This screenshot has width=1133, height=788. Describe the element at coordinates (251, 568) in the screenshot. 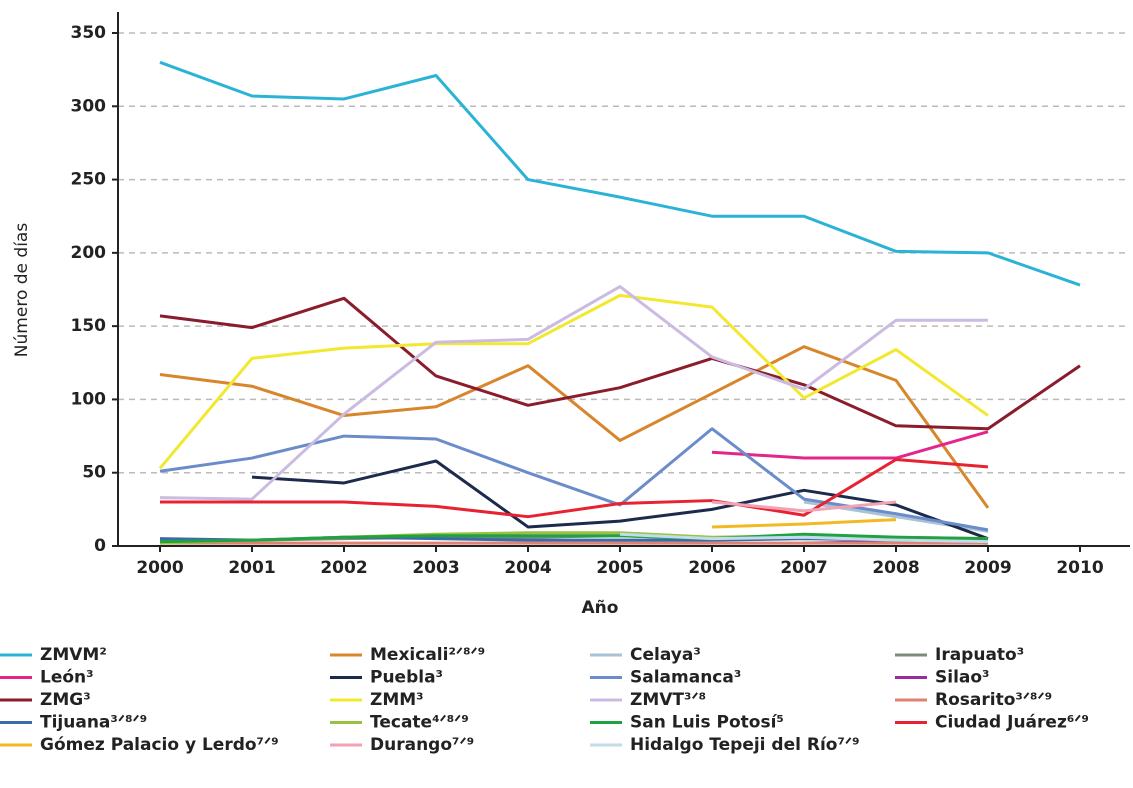

I see `x-tick-label: 2001` at that location.